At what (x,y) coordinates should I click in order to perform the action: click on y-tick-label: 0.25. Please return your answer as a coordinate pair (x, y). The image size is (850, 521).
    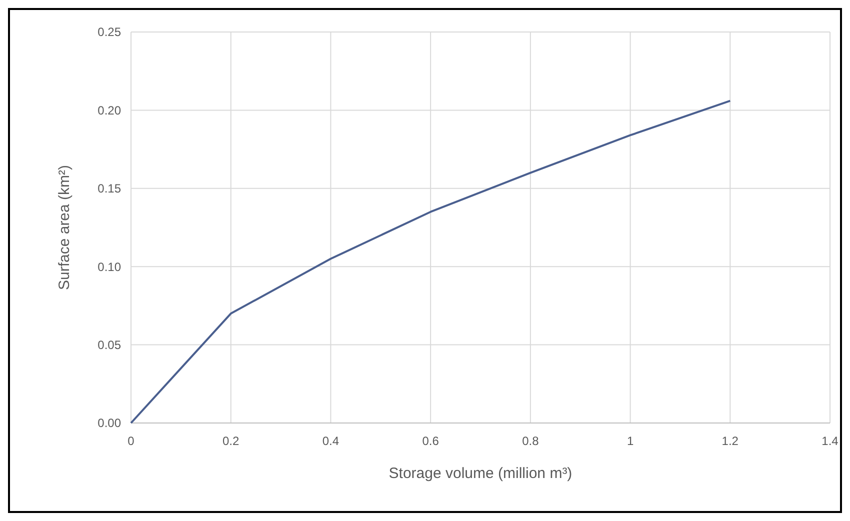
    Looking at the image, I should click on (110, 32).